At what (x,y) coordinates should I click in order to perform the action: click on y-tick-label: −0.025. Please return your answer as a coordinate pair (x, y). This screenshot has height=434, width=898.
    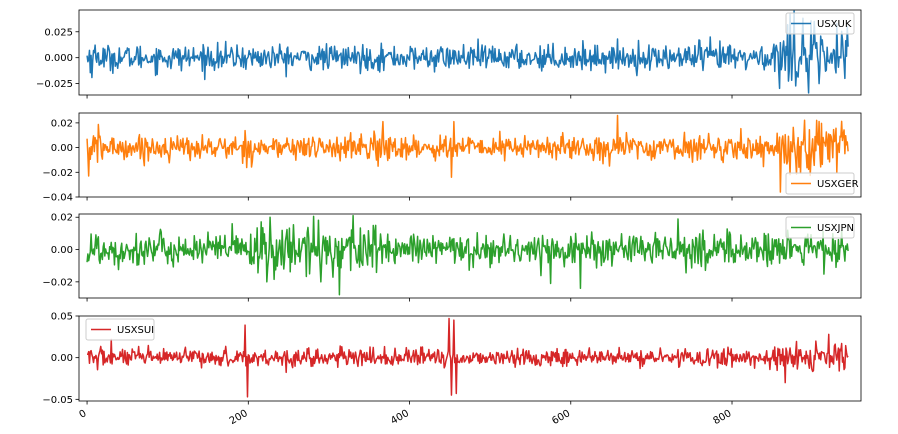
    Looking at the image, I should click on (54, 84).